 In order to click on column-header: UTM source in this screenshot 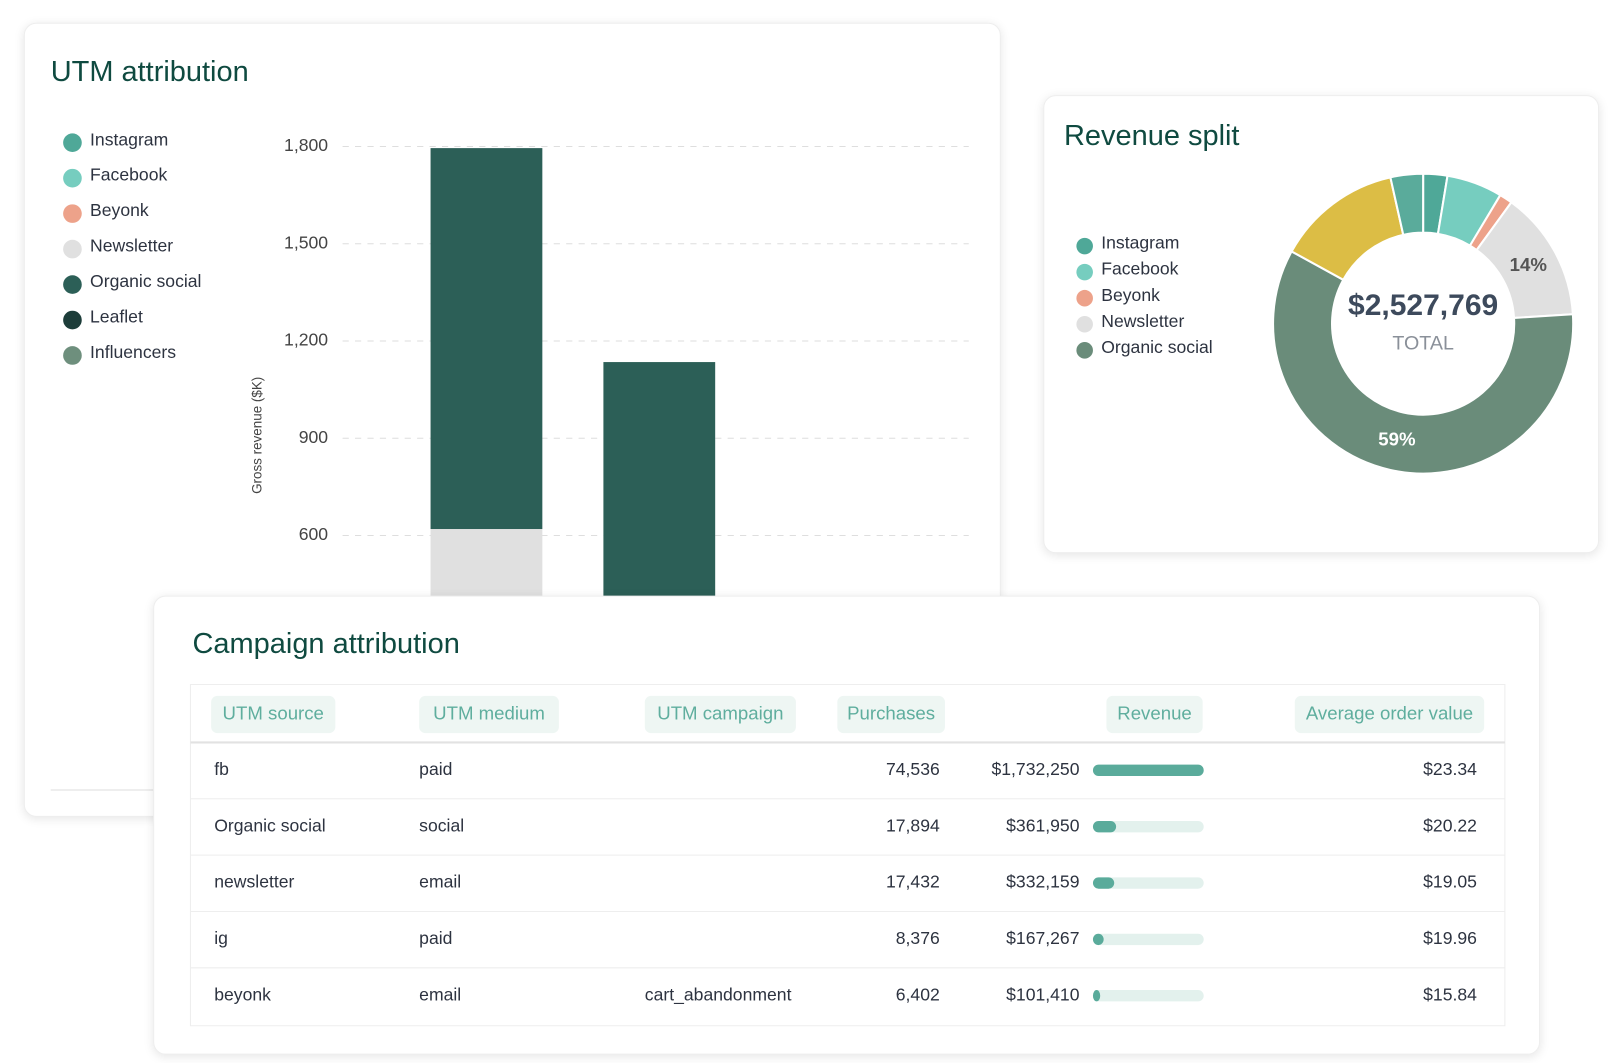, I will do `click(273, 712)`.